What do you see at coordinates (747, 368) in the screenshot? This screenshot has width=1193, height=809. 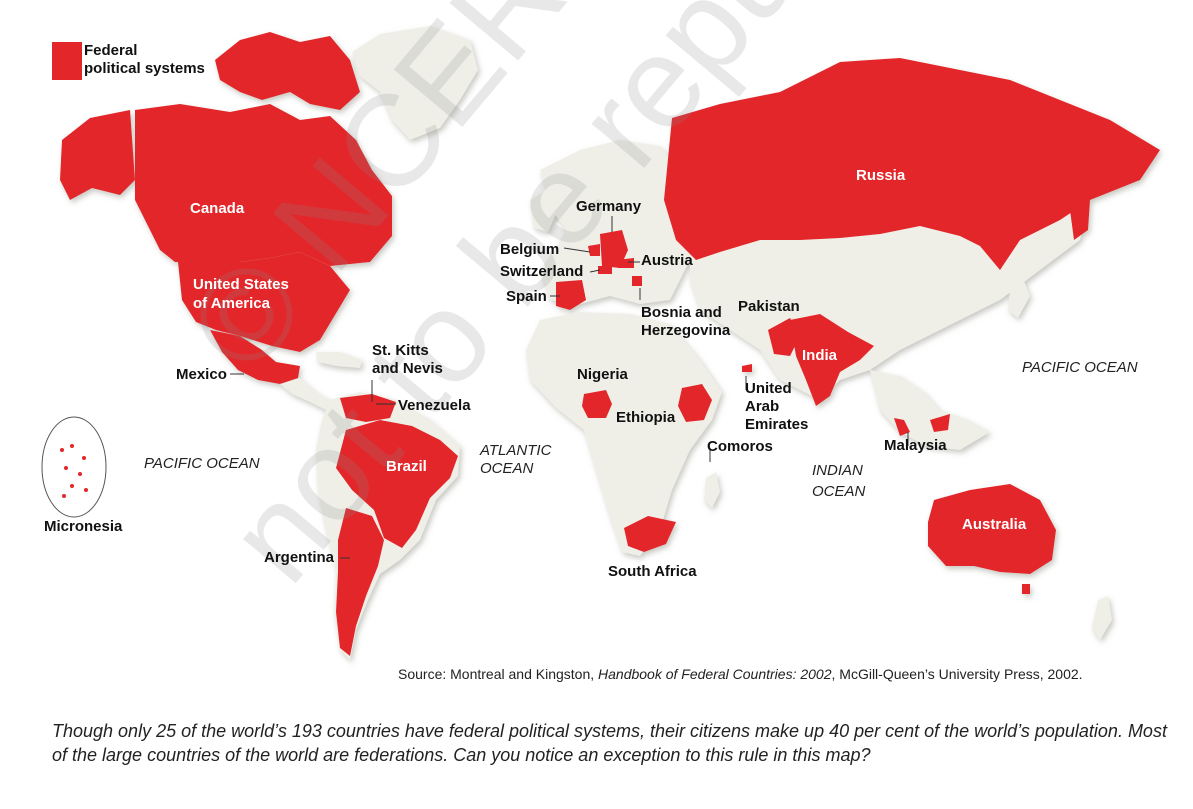 I see `uae-land` at bounding box center [747, 368].